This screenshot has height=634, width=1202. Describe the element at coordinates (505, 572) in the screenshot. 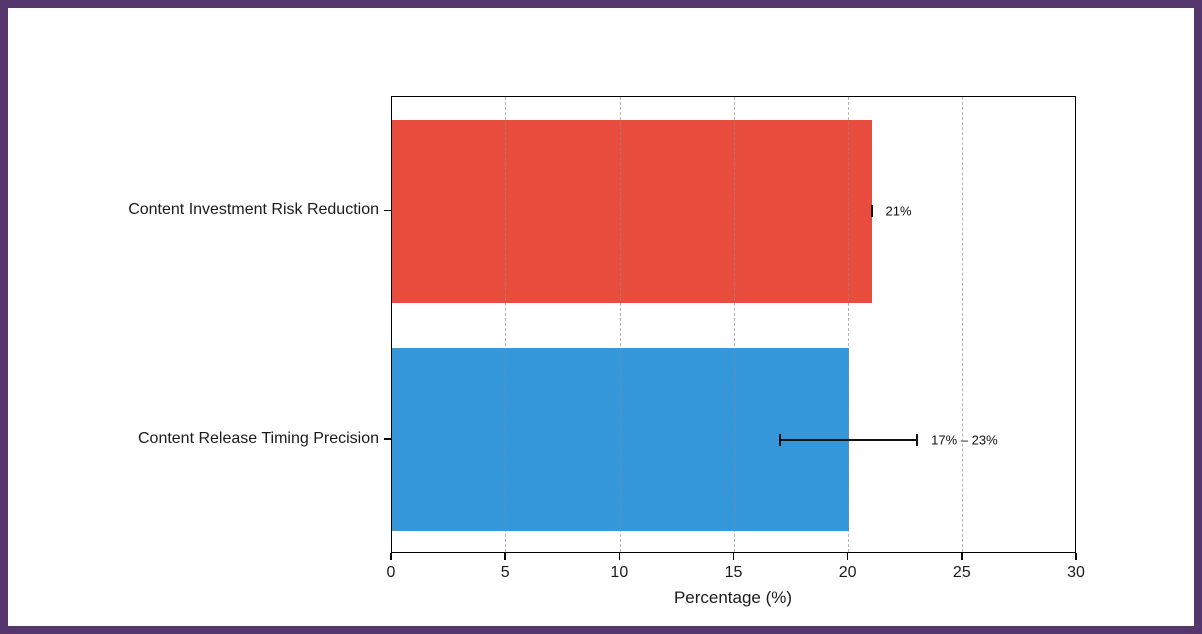

I see `x-tick-label: 5` at that location.